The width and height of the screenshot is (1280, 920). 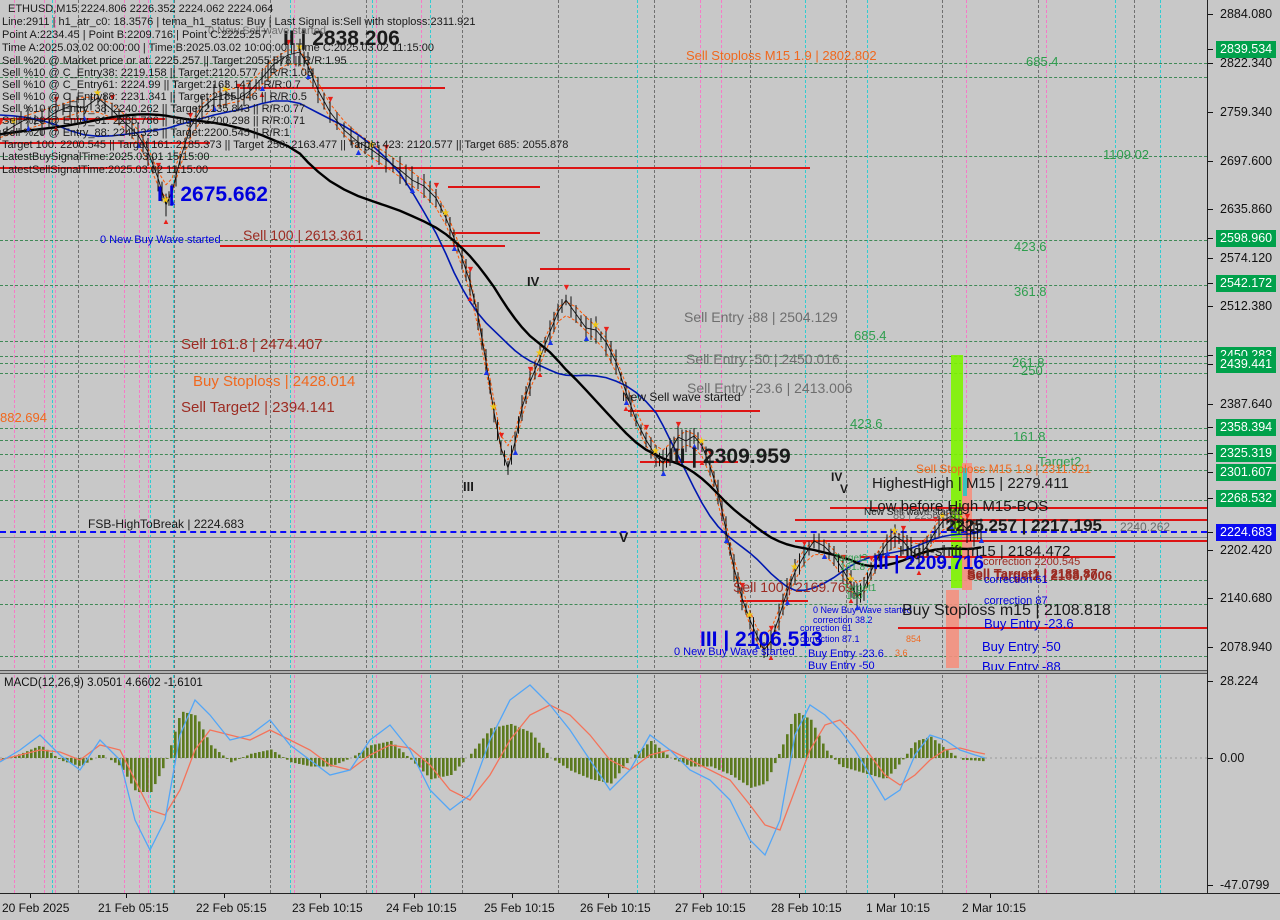 I want to click on pane-separator, so click(x=603, y=672).